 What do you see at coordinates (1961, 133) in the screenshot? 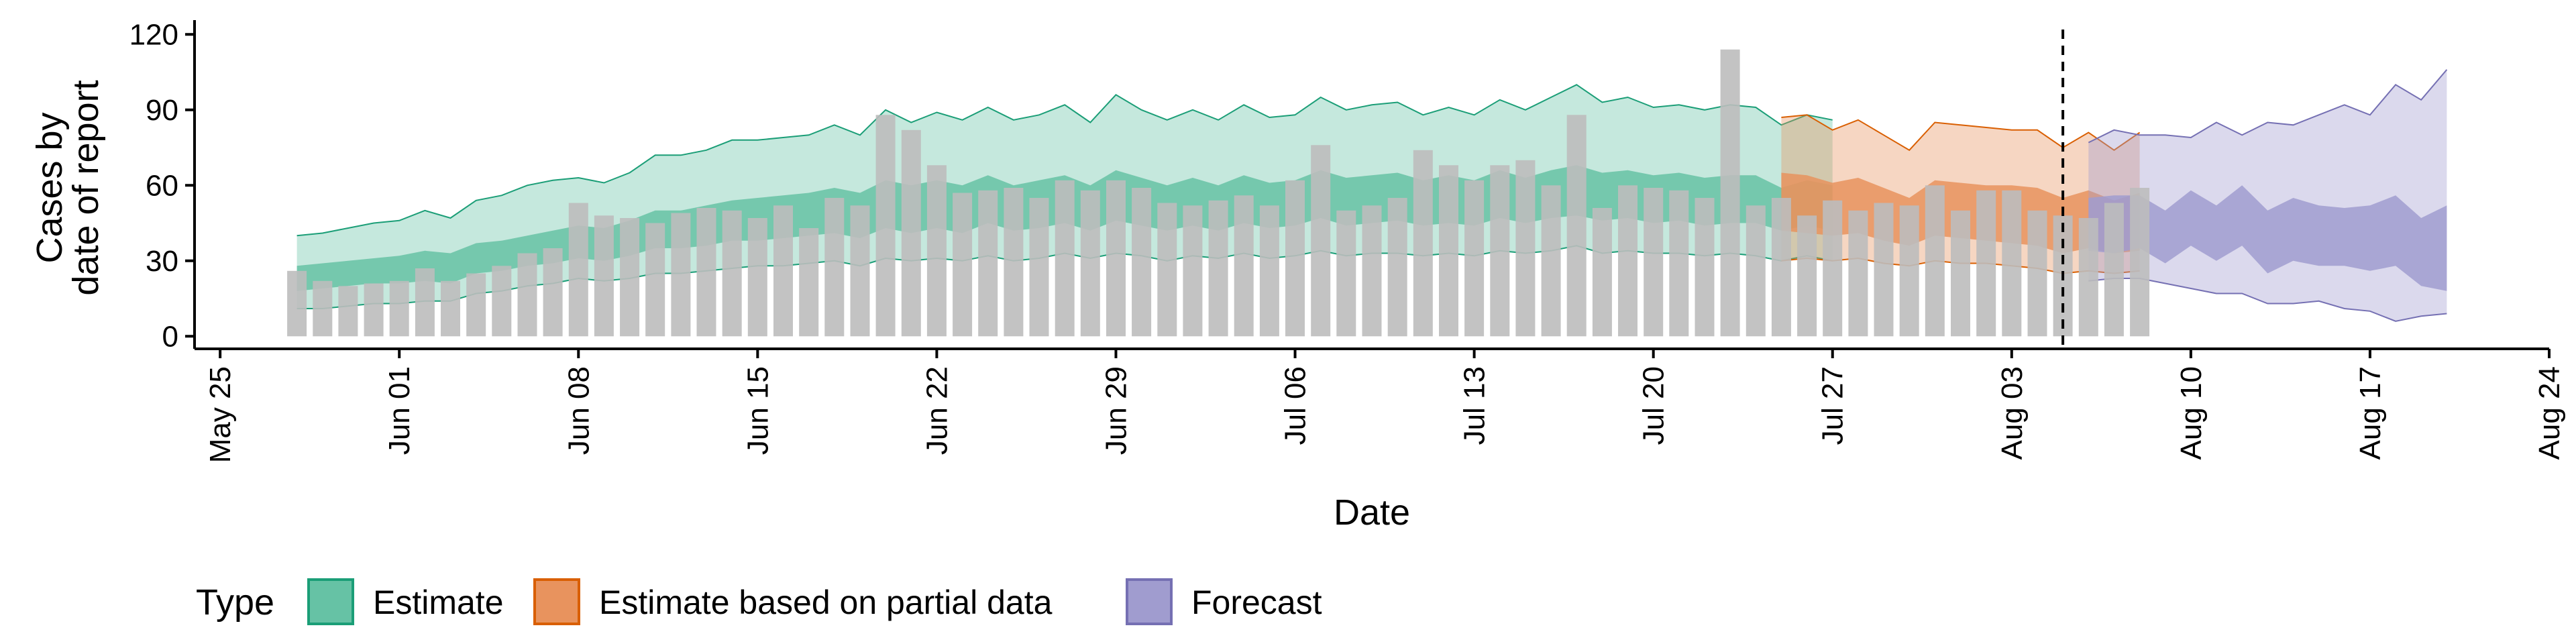
I see `estimate-based-on-partial-data-upper-line` at bounding box center [1961, 133].